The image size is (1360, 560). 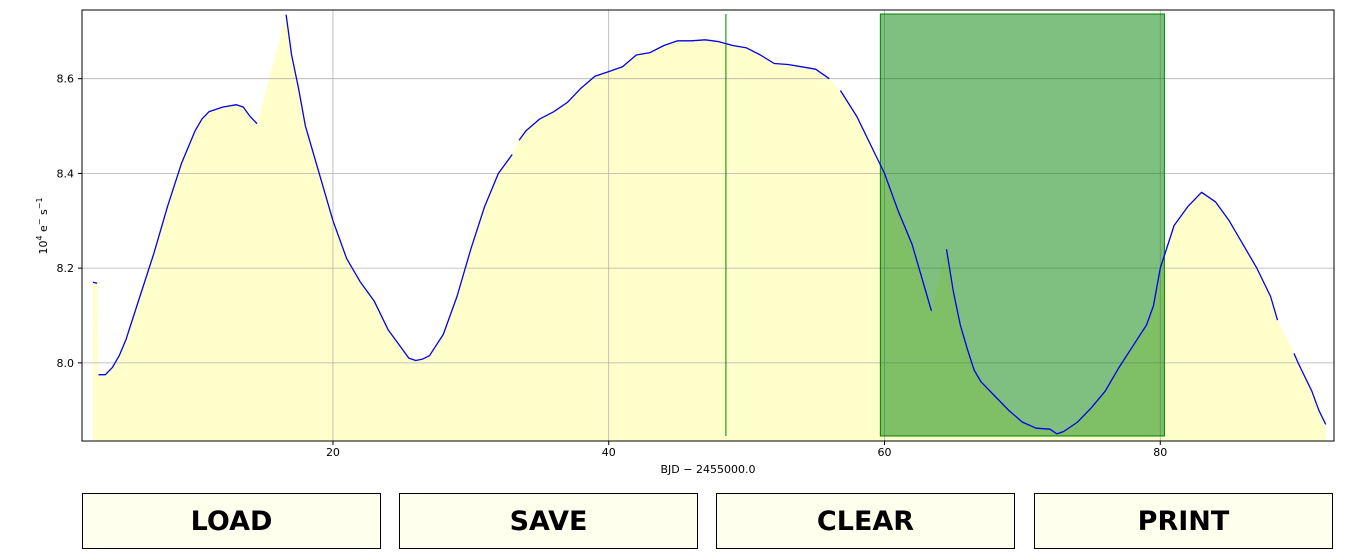 I want to click on y-tick-label: 8.4, so click(x=66, y=173).